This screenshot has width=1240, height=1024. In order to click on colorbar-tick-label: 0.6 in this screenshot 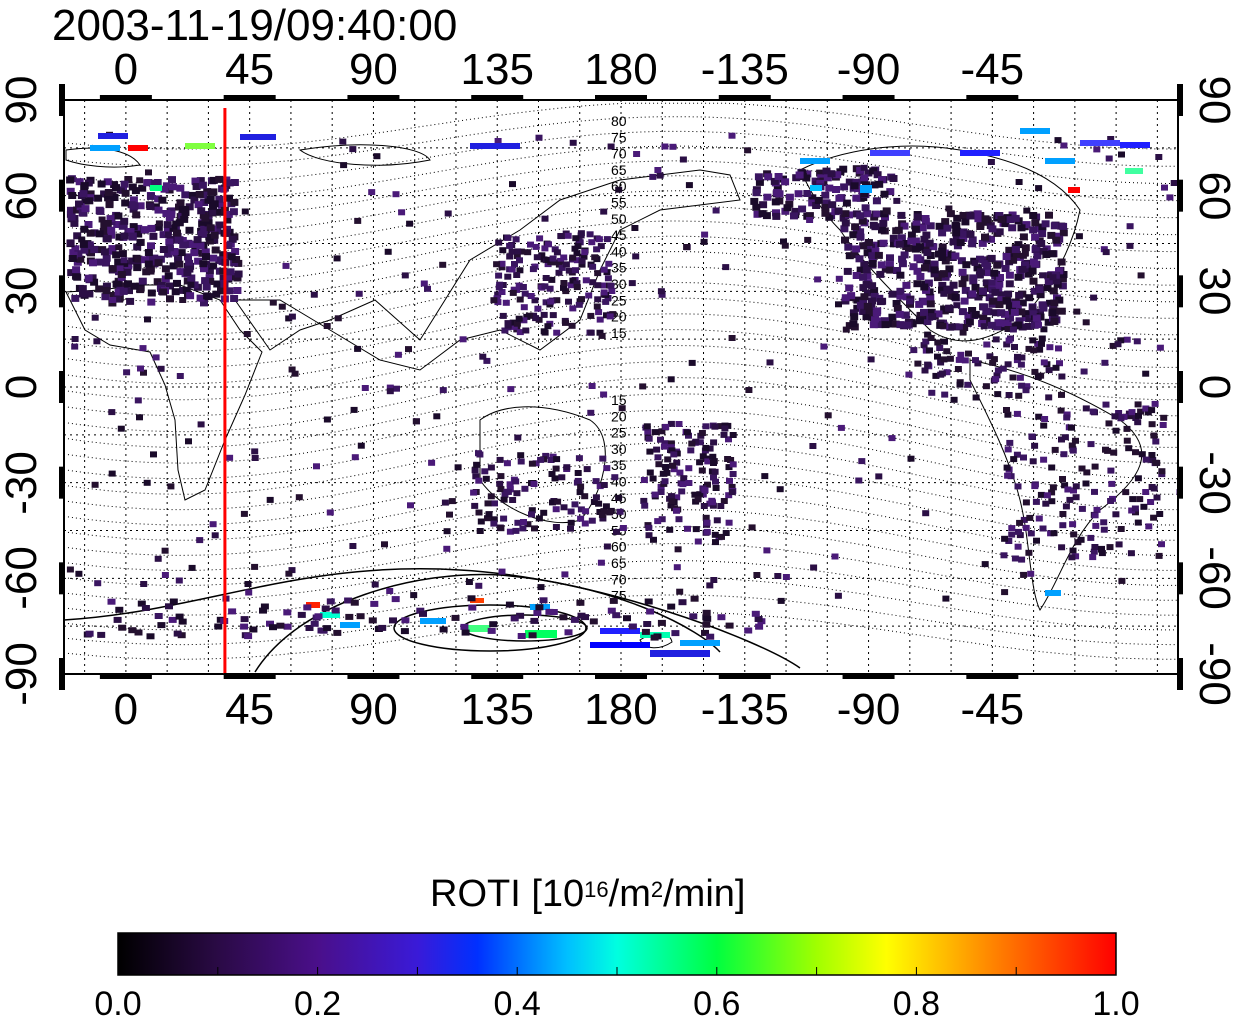, I will do `click(717, 1004)`.